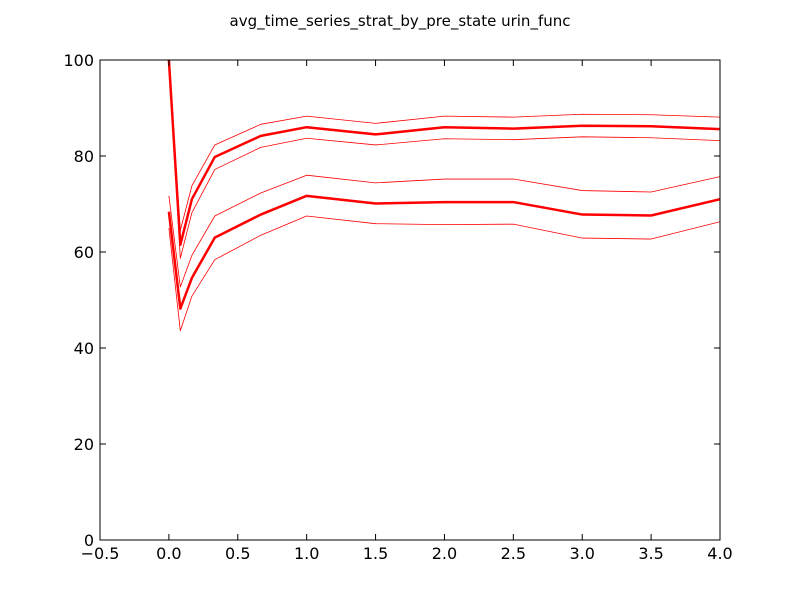  Describe the element at coordinates (650, 553) in the screenshot. I see `x-tick-label: 3.5` at that location.